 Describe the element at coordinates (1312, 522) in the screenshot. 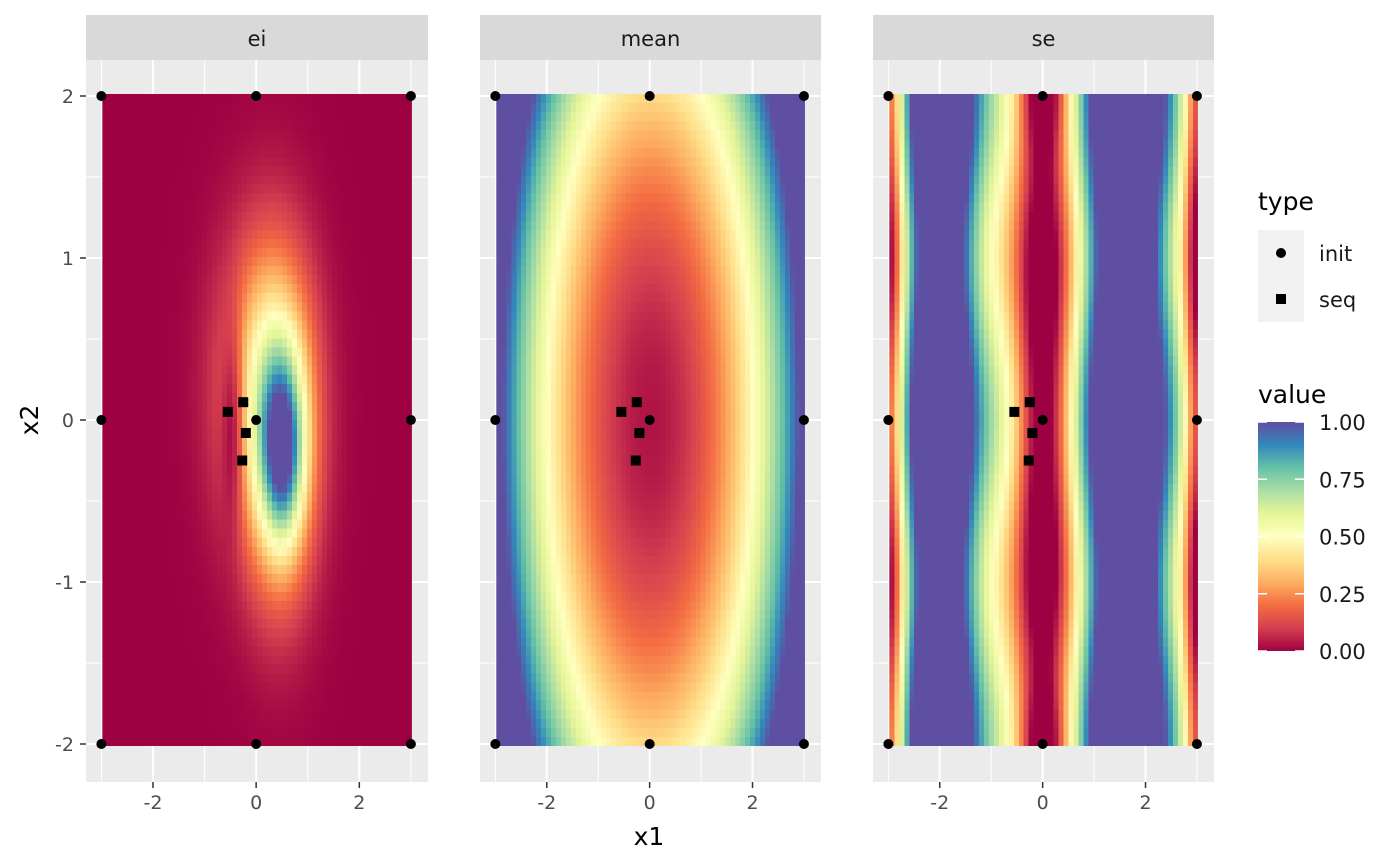

I see `legend-value: value 0.00 0.25 0.50 0.75 1.00` at that location.